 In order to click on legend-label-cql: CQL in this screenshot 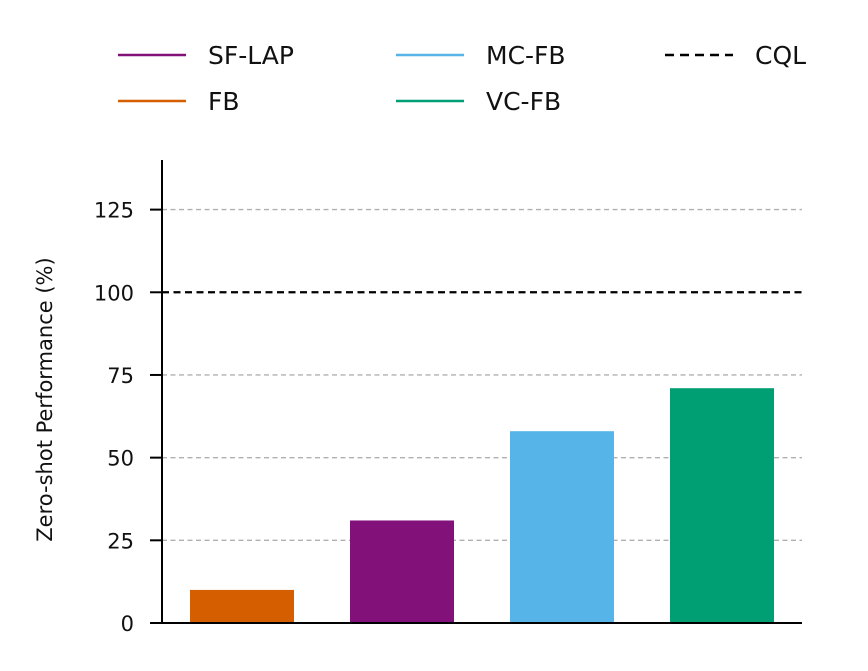, I will do `click(780, 55)`.